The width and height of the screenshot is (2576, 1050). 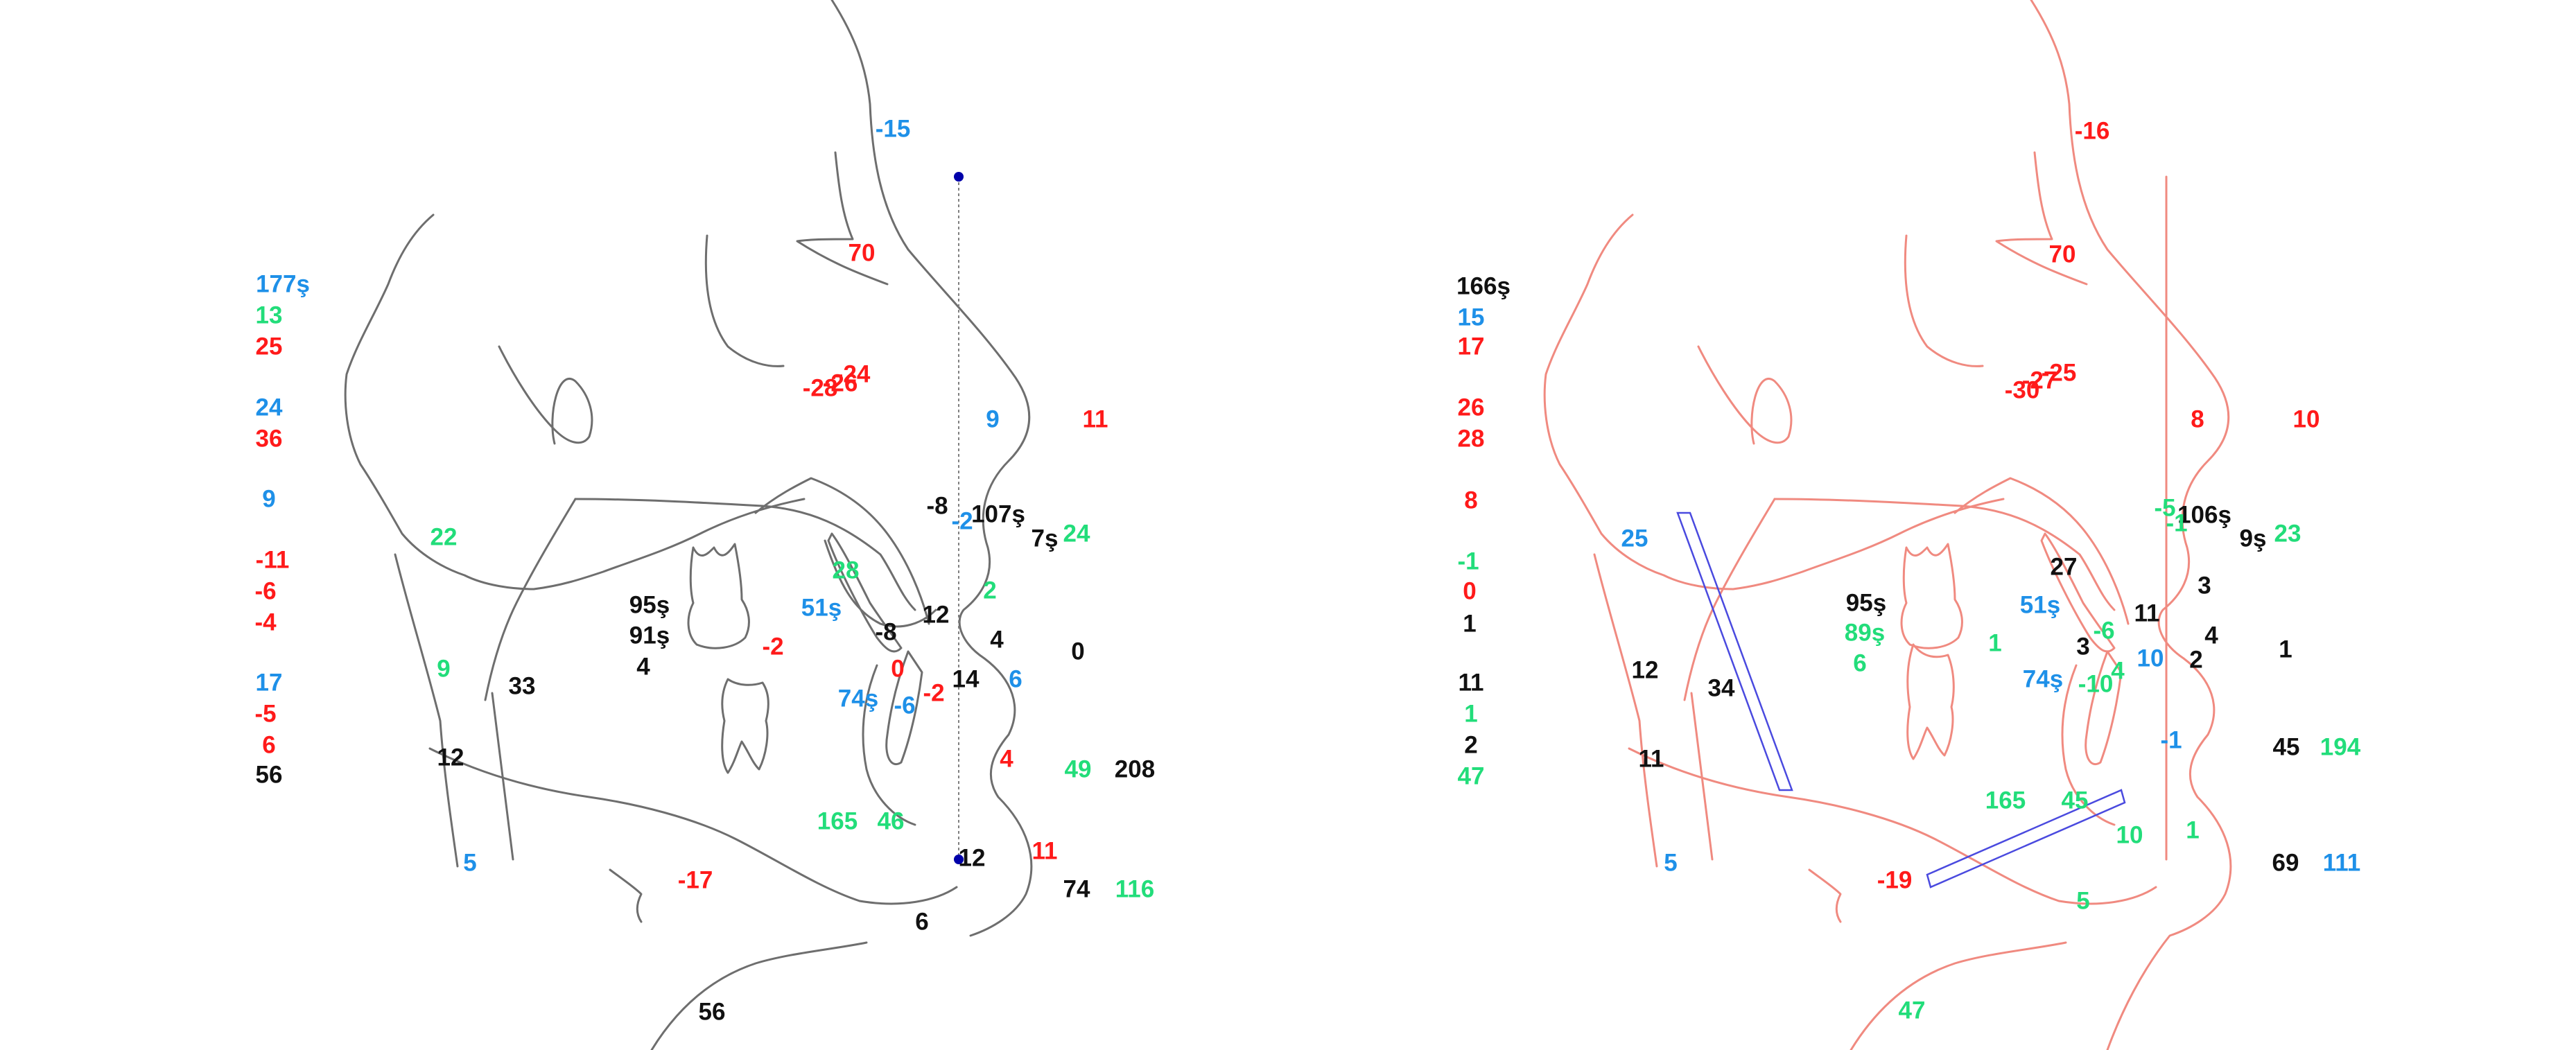 I want to click on left-tracing-value: 24, so click(x=1076, y=534).